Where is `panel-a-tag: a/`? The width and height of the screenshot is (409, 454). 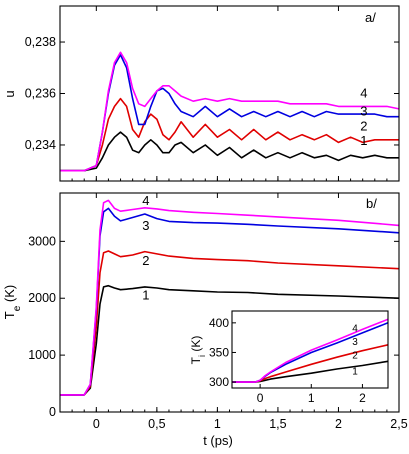 panel-a-tag: a/ is located at coordinates (370, 17).